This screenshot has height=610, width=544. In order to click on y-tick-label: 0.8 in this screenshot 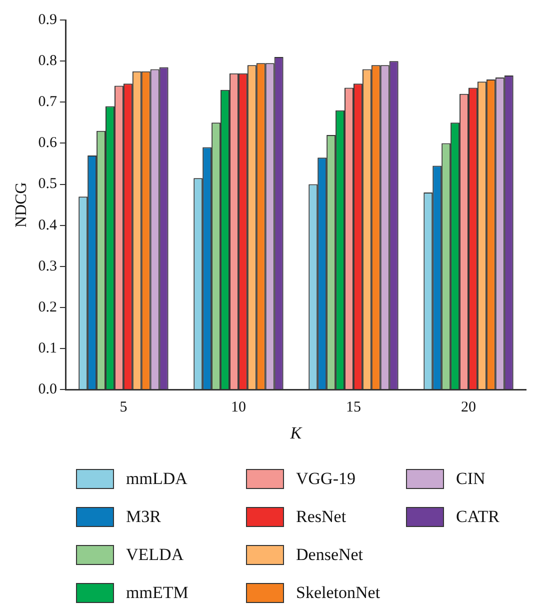, I will do `click(47, 61)`.